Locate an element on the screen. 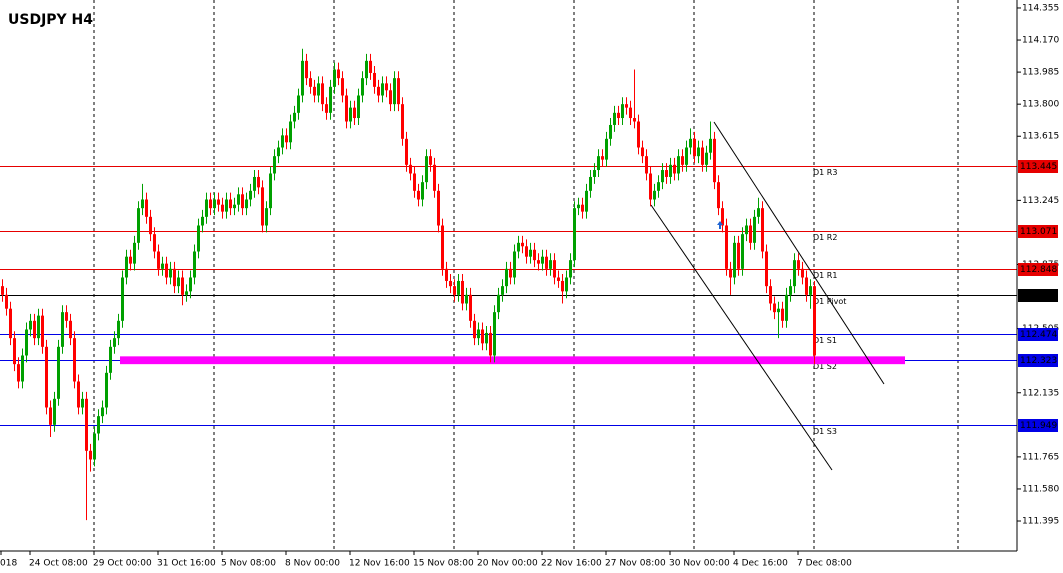 The height and width of the screenshot is (573, 1063). level-name: D1 R3 is located at coordinates (825, 172).